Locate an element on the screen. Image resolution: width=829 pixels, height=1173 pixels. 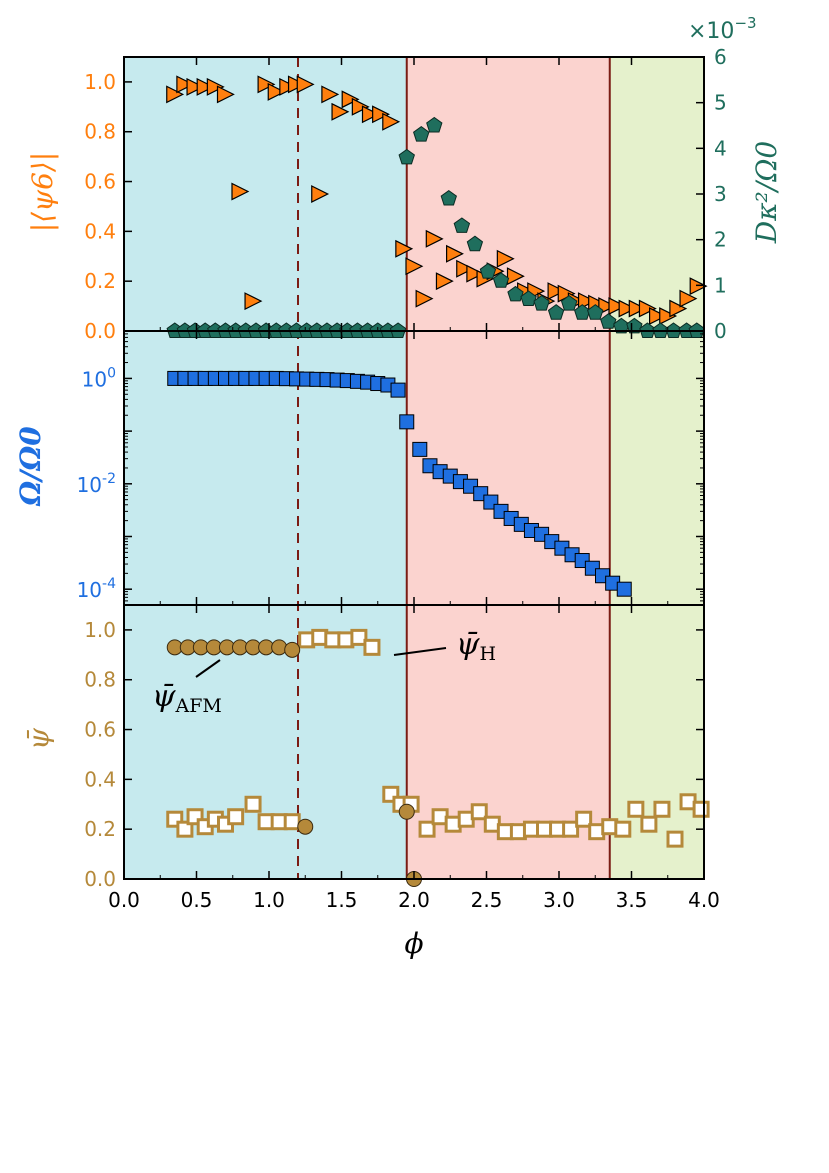
right-axis-multiplier: ×10⁻³ is located at coordinates (722, 29).